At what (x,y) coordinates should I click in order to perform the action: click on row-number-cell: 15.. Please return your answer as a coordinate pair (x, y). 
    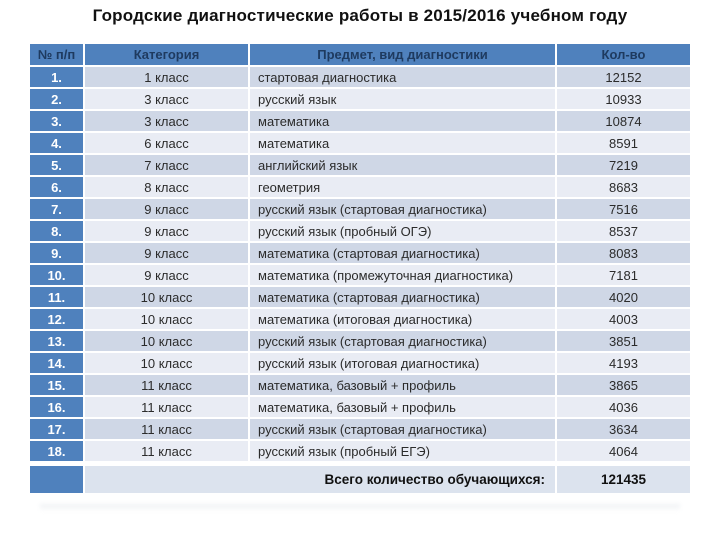
    Looking at the image, I should click on (56, 385).